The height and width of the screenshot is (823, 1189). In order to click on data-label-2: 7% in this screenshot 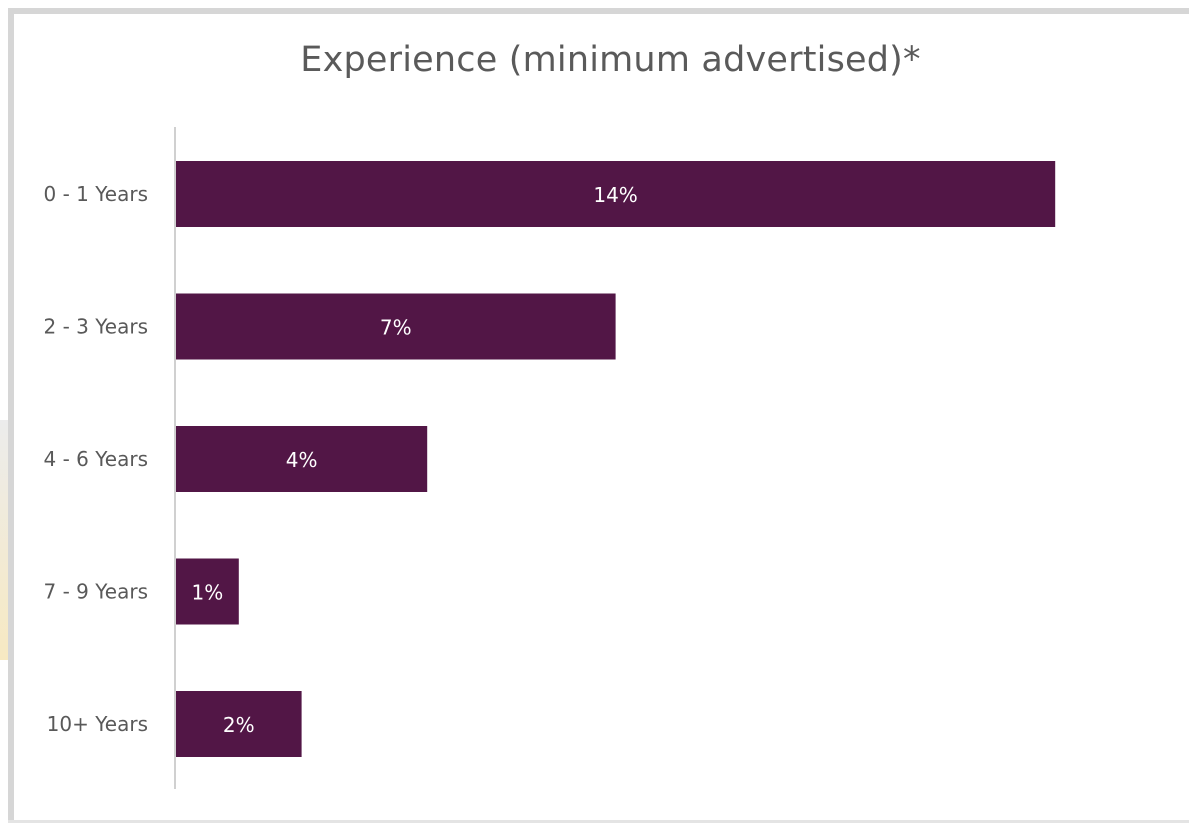, I will do `click(396, 328)`.